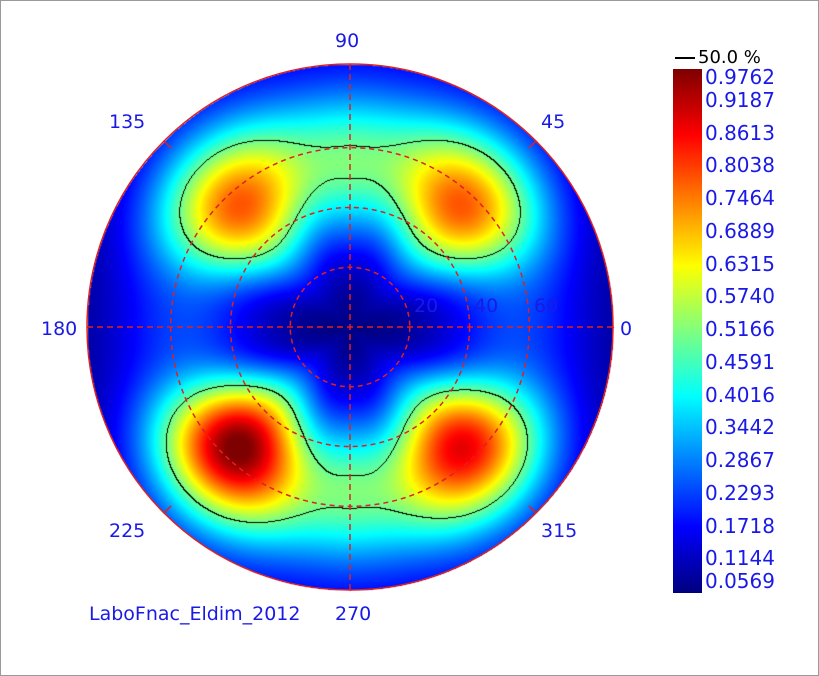 The width and height of the screenshot is (819, 676). I want to click on colorbar-tick-label: 0.1144, so click(740, 558).